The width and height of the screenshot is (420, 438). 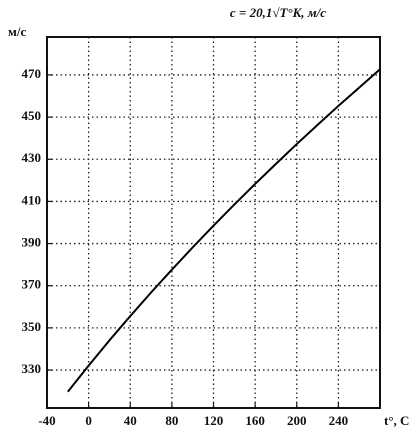 What do you see at coordinates (130, 420) in the screenshot?
I see `x-tick-label: 40` at bounding box center [130, 420].